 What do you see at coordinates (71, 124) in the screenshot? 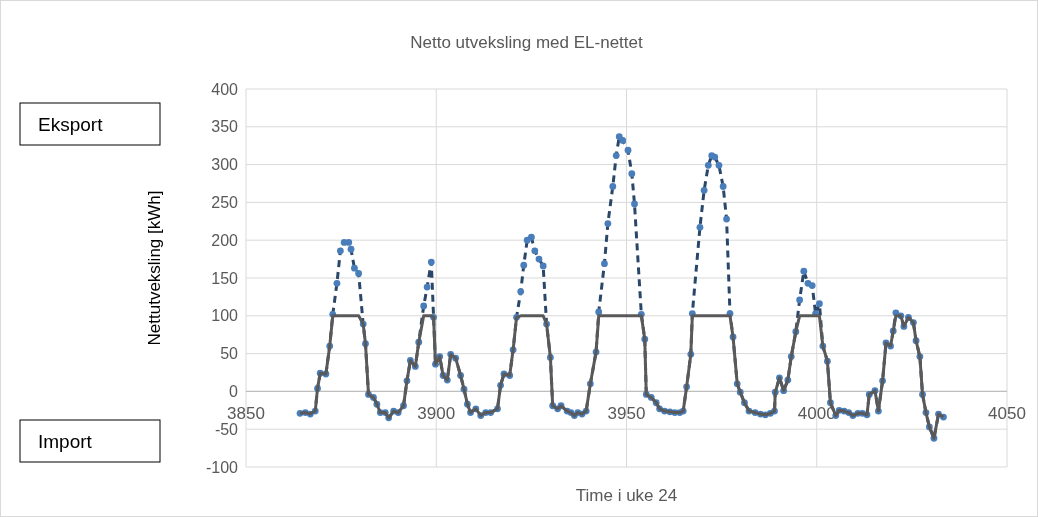
I see `text: Eksport` at bounding box center [71, 124].